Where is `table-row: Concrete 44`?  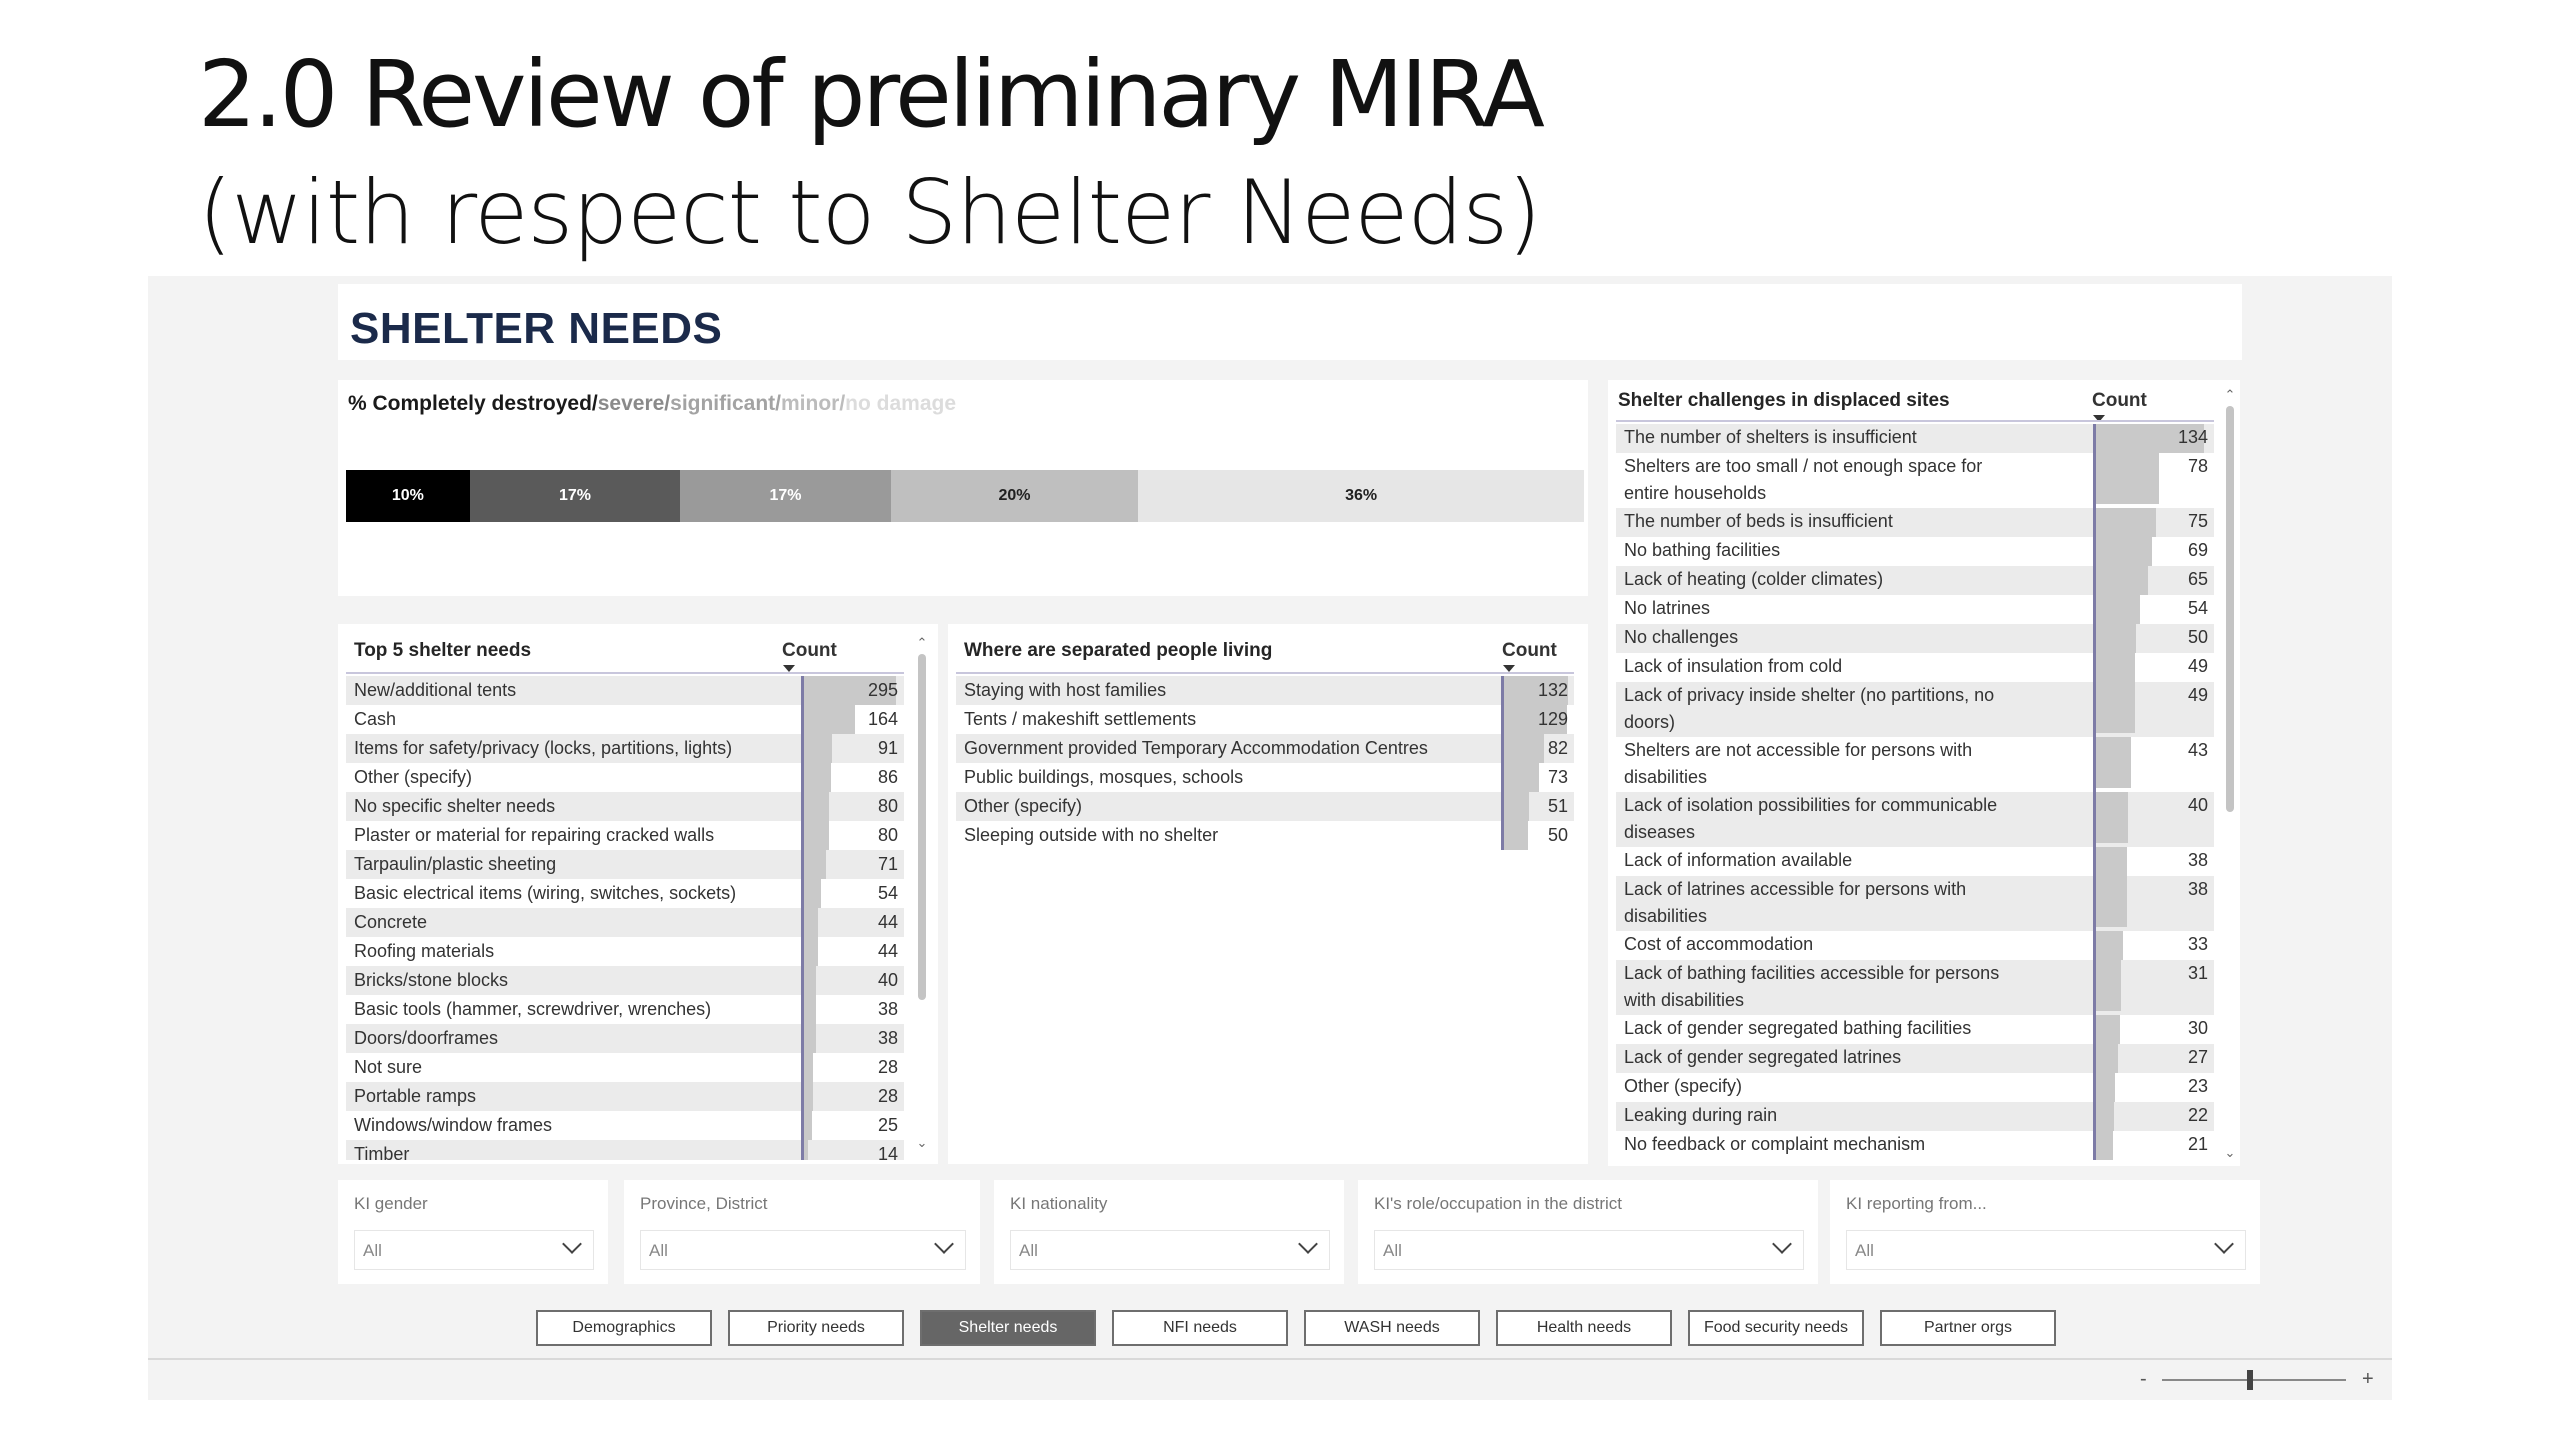 table-row: Concrete 44 is located at coordinates (625, 922).